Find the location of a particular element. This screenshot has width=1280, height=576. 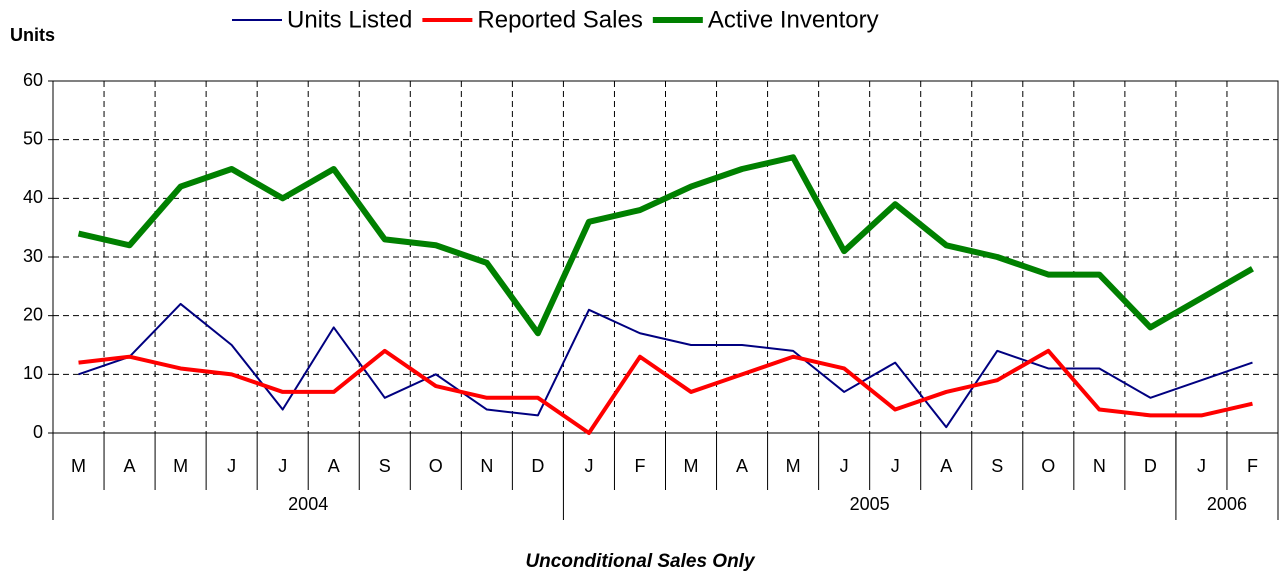

x-group-label: 2005 is located at coordinates (870, 504).